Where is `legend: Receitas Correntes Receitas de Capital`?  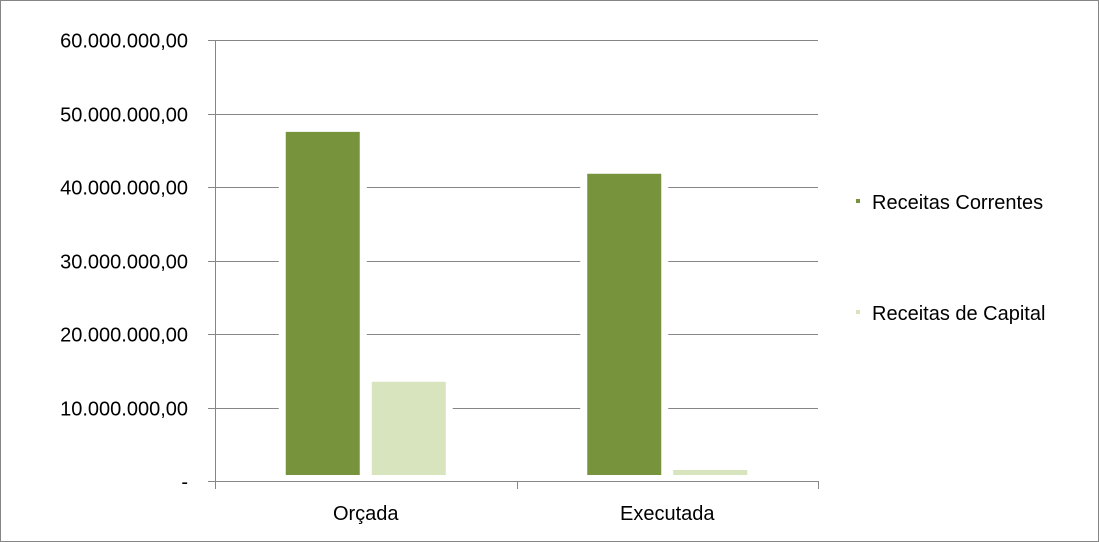 legend: Receitas Correntes Receitas de Capital is located at coordinates (950, 258).